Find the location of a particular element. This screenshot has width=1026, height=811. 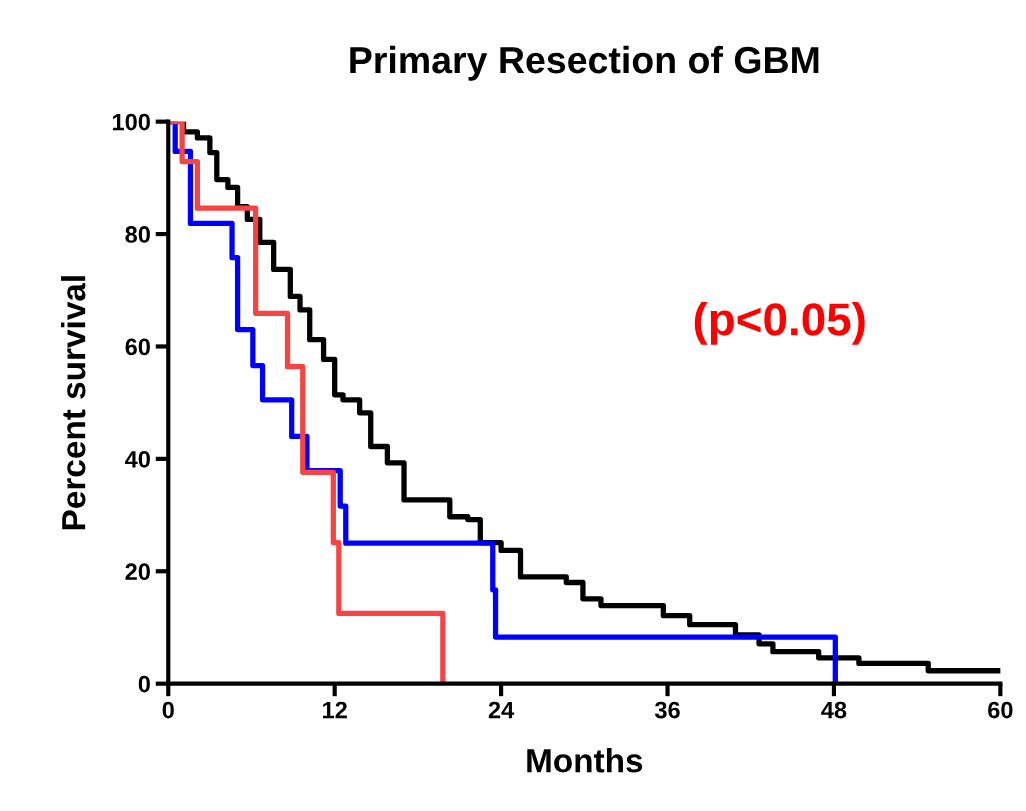

x-tick-label: 60 is located at coordinates (1000, 710).